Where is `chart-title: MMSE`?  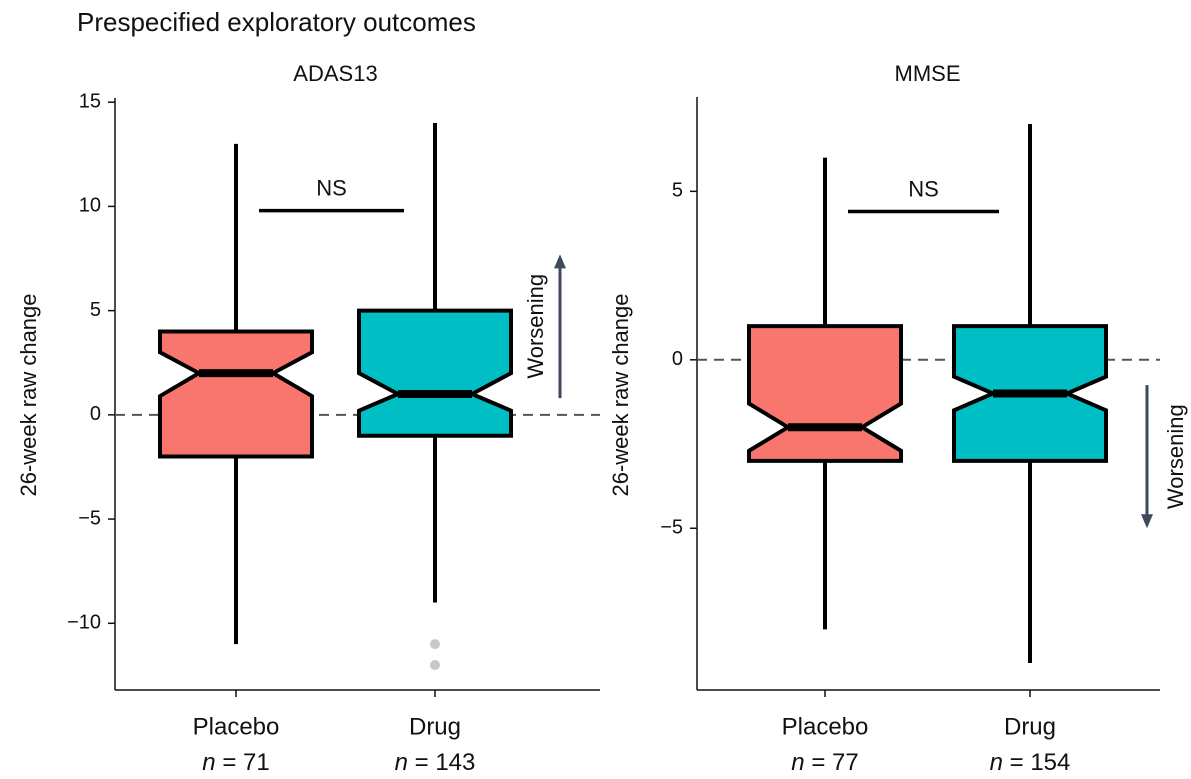 chart-title: MMSE is located at coordinates (928, 73).